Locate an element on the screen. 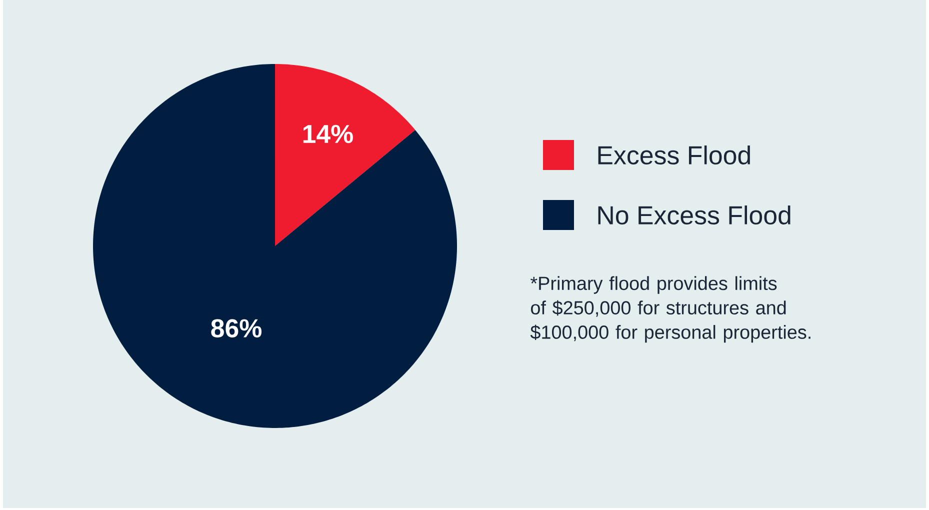 Image resolution: width=929 pixels, height=510 pixels. data-label: 86% is located at coordinates (236, 328).